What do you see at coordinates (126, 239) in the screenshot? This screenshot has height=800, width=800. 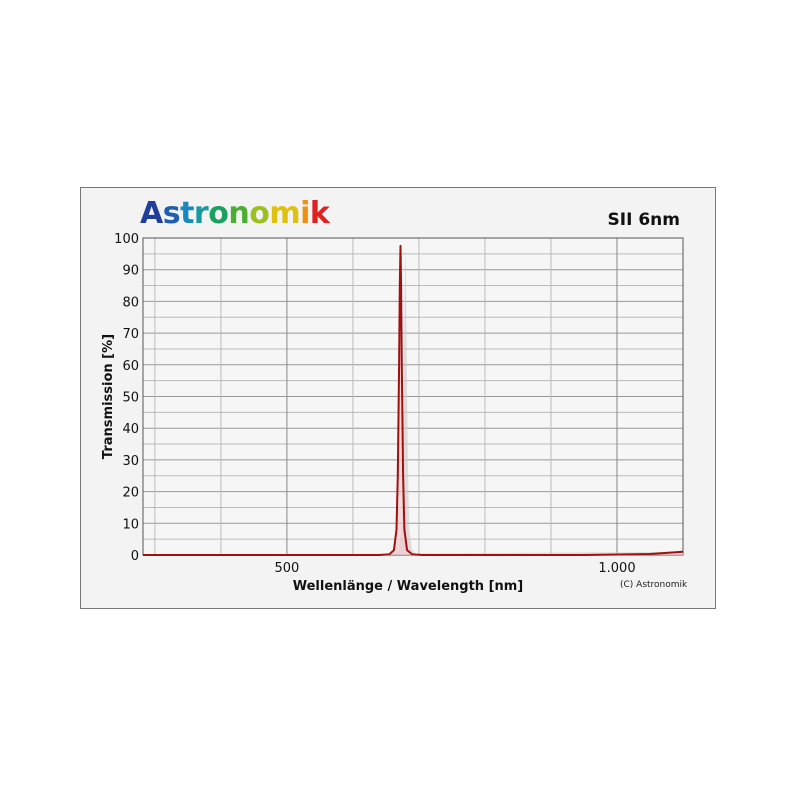 I see `y-tick-label: 100` at bounding box center [126, 239].